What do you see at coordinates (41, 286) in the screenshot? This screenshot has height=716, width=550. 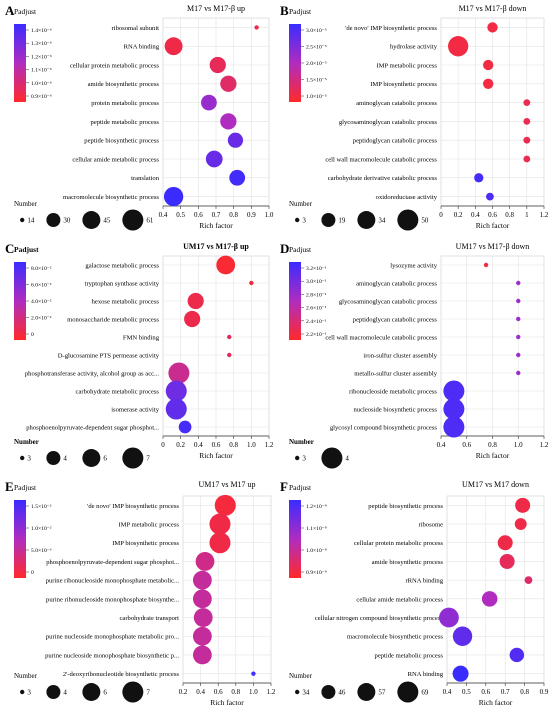 I see `color-legend-tick-label: 6.0×10⁻²` at bounding box center [41, 286].